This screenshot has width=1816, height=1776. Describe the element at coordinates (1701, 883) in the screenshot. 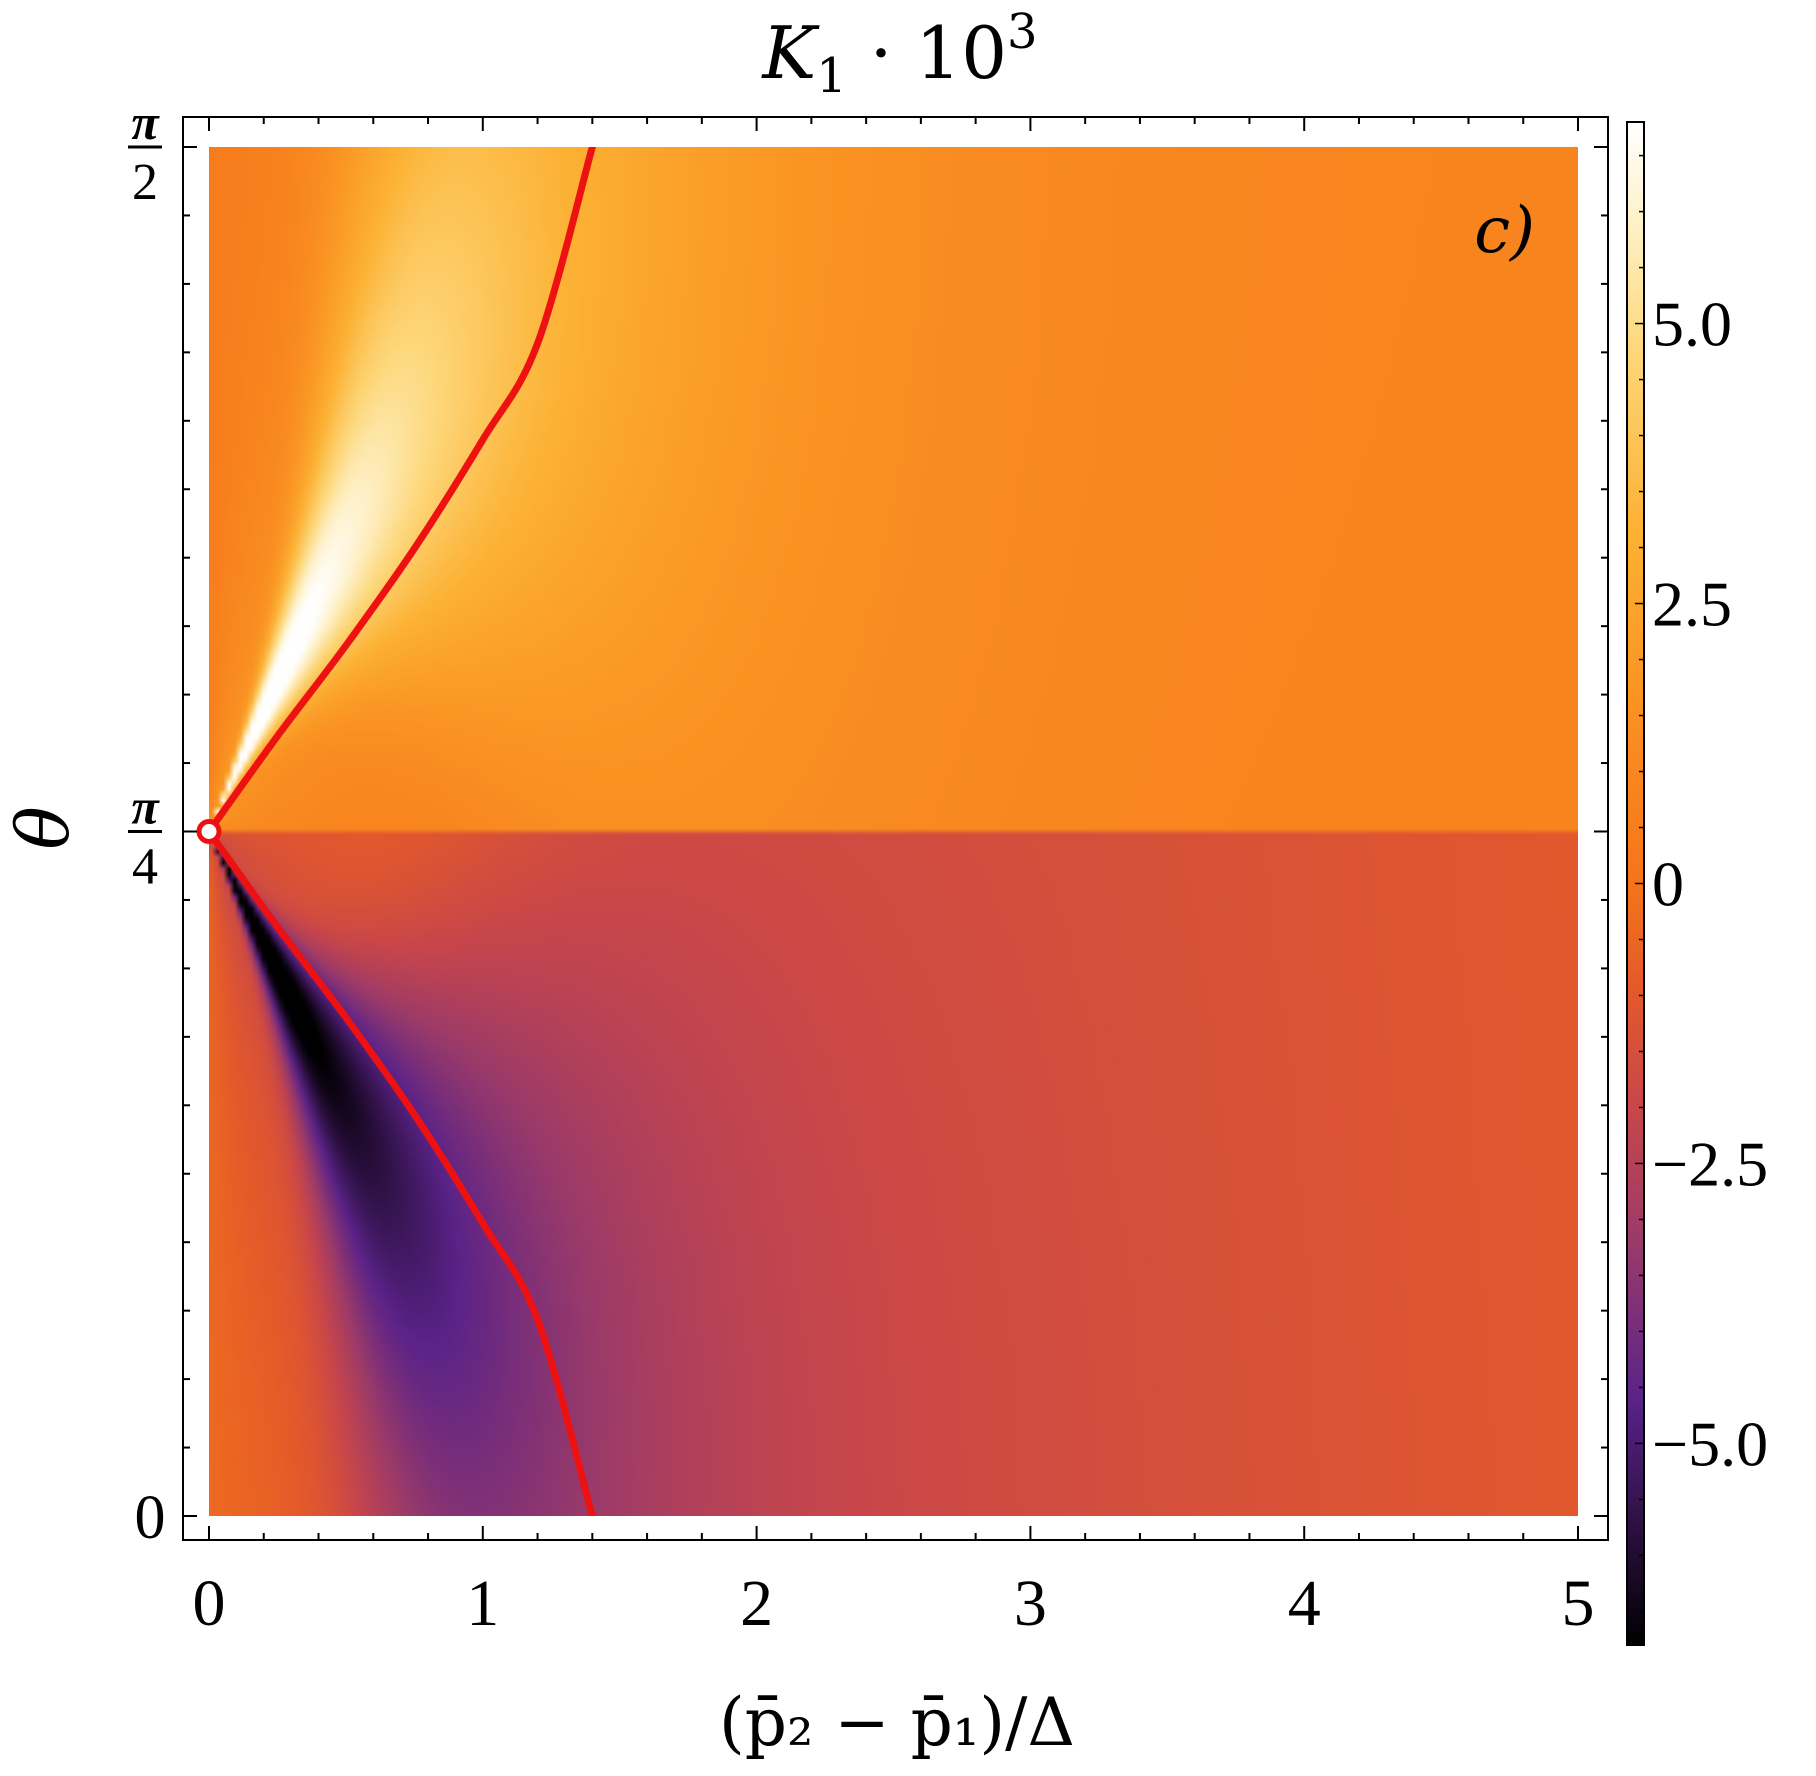

I see `colorbar-ticks: 5.0 2.5 0 −2.5 −5.0` at that location.